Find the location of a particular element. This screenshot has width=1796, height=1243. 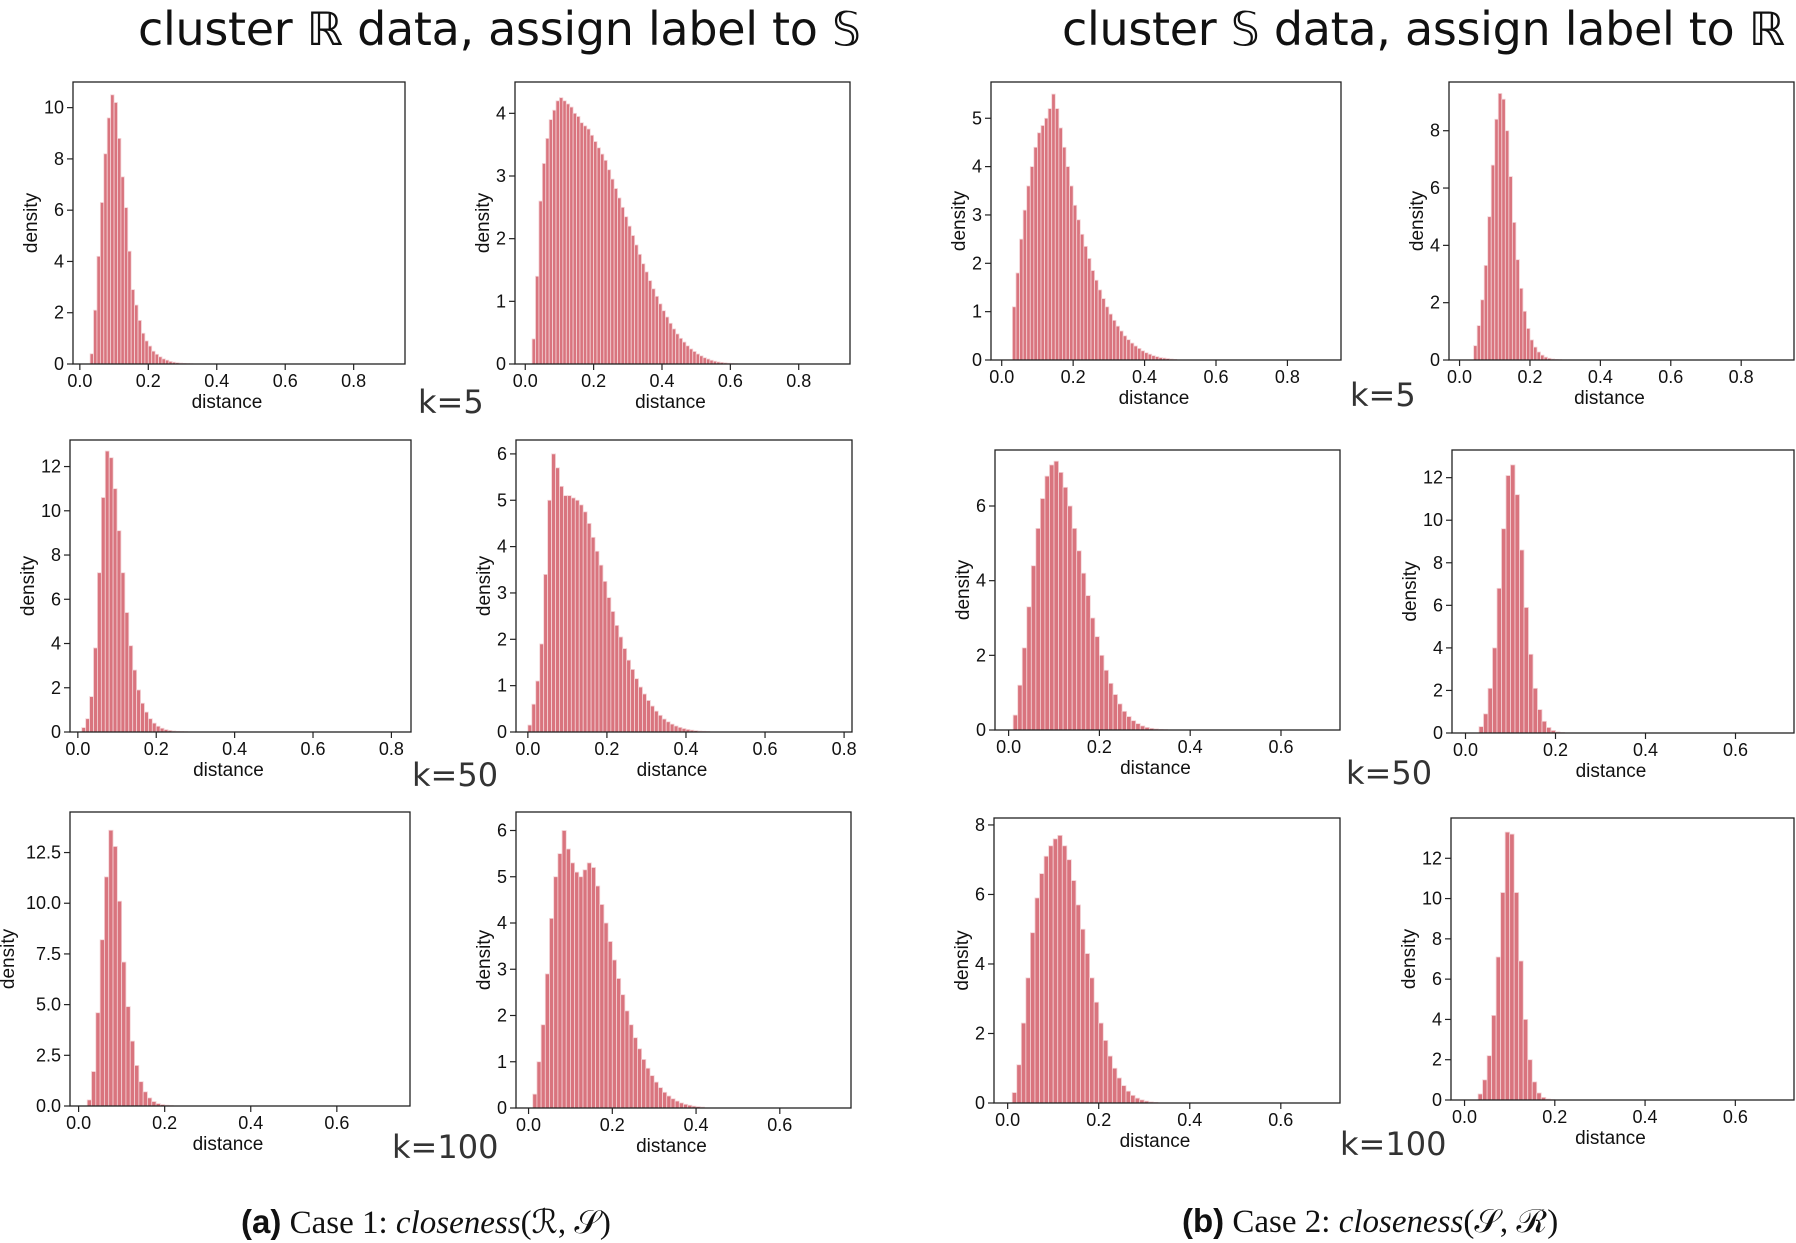

caption-b: (b) Case 2: closeness(𝒮, ℛ) is located at coordinates (1370, 1221).